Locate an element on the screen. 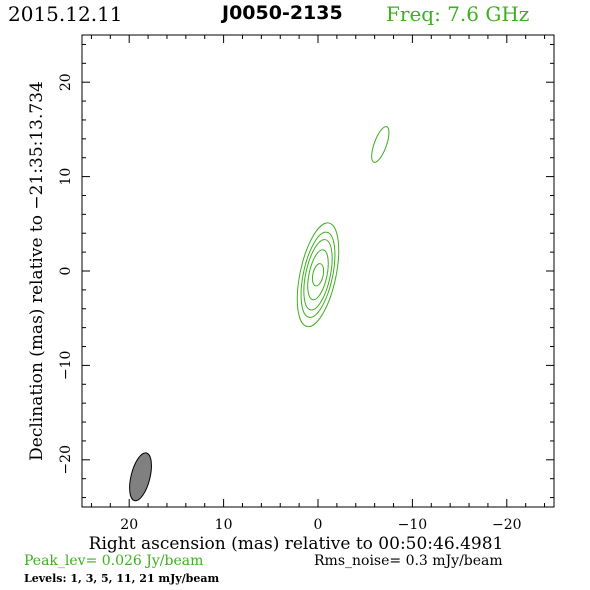 Image resolution: width=590 pixels, height=590 pixels. core-contour-11mJy is located at coordinates (318, 275).